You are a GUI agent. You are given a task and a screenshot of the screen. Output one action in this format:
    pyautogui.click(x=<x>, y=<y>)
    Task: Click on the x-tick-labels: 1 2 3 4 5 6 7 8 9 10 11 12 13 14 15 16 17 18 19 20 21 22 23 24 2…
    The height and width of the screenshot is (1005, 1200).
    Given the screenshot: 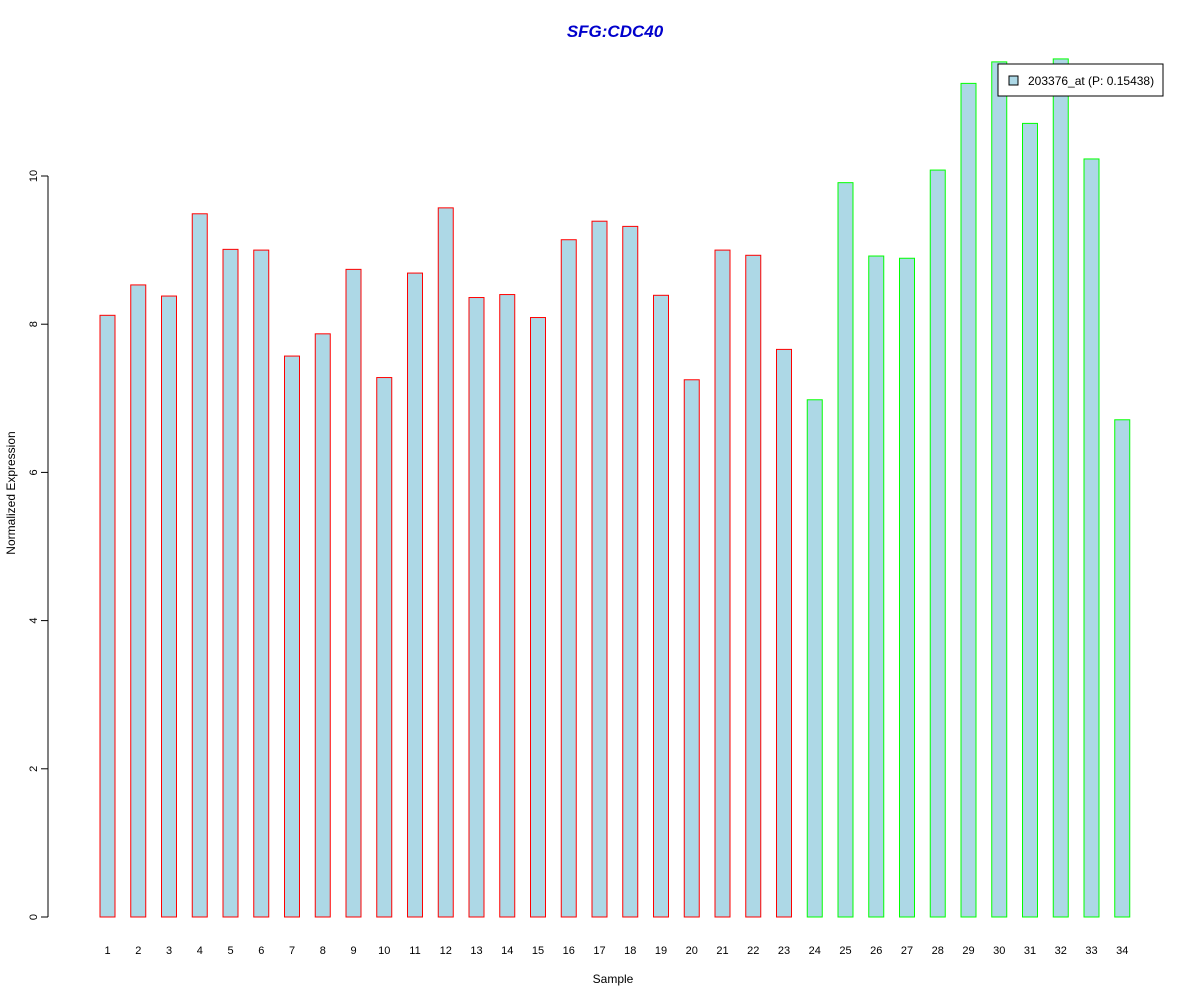 What is the action you would take?
    pyautogui.click(x=616, y=951)
    